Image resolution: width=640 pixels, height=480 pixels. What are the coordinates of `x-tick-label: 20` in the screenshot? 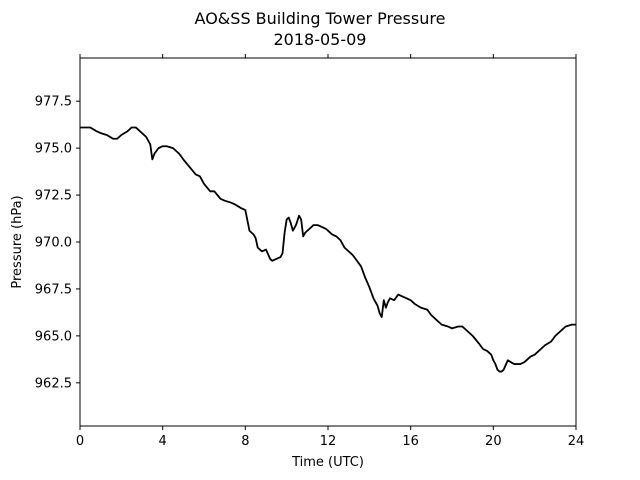 It's located at (493, 441).